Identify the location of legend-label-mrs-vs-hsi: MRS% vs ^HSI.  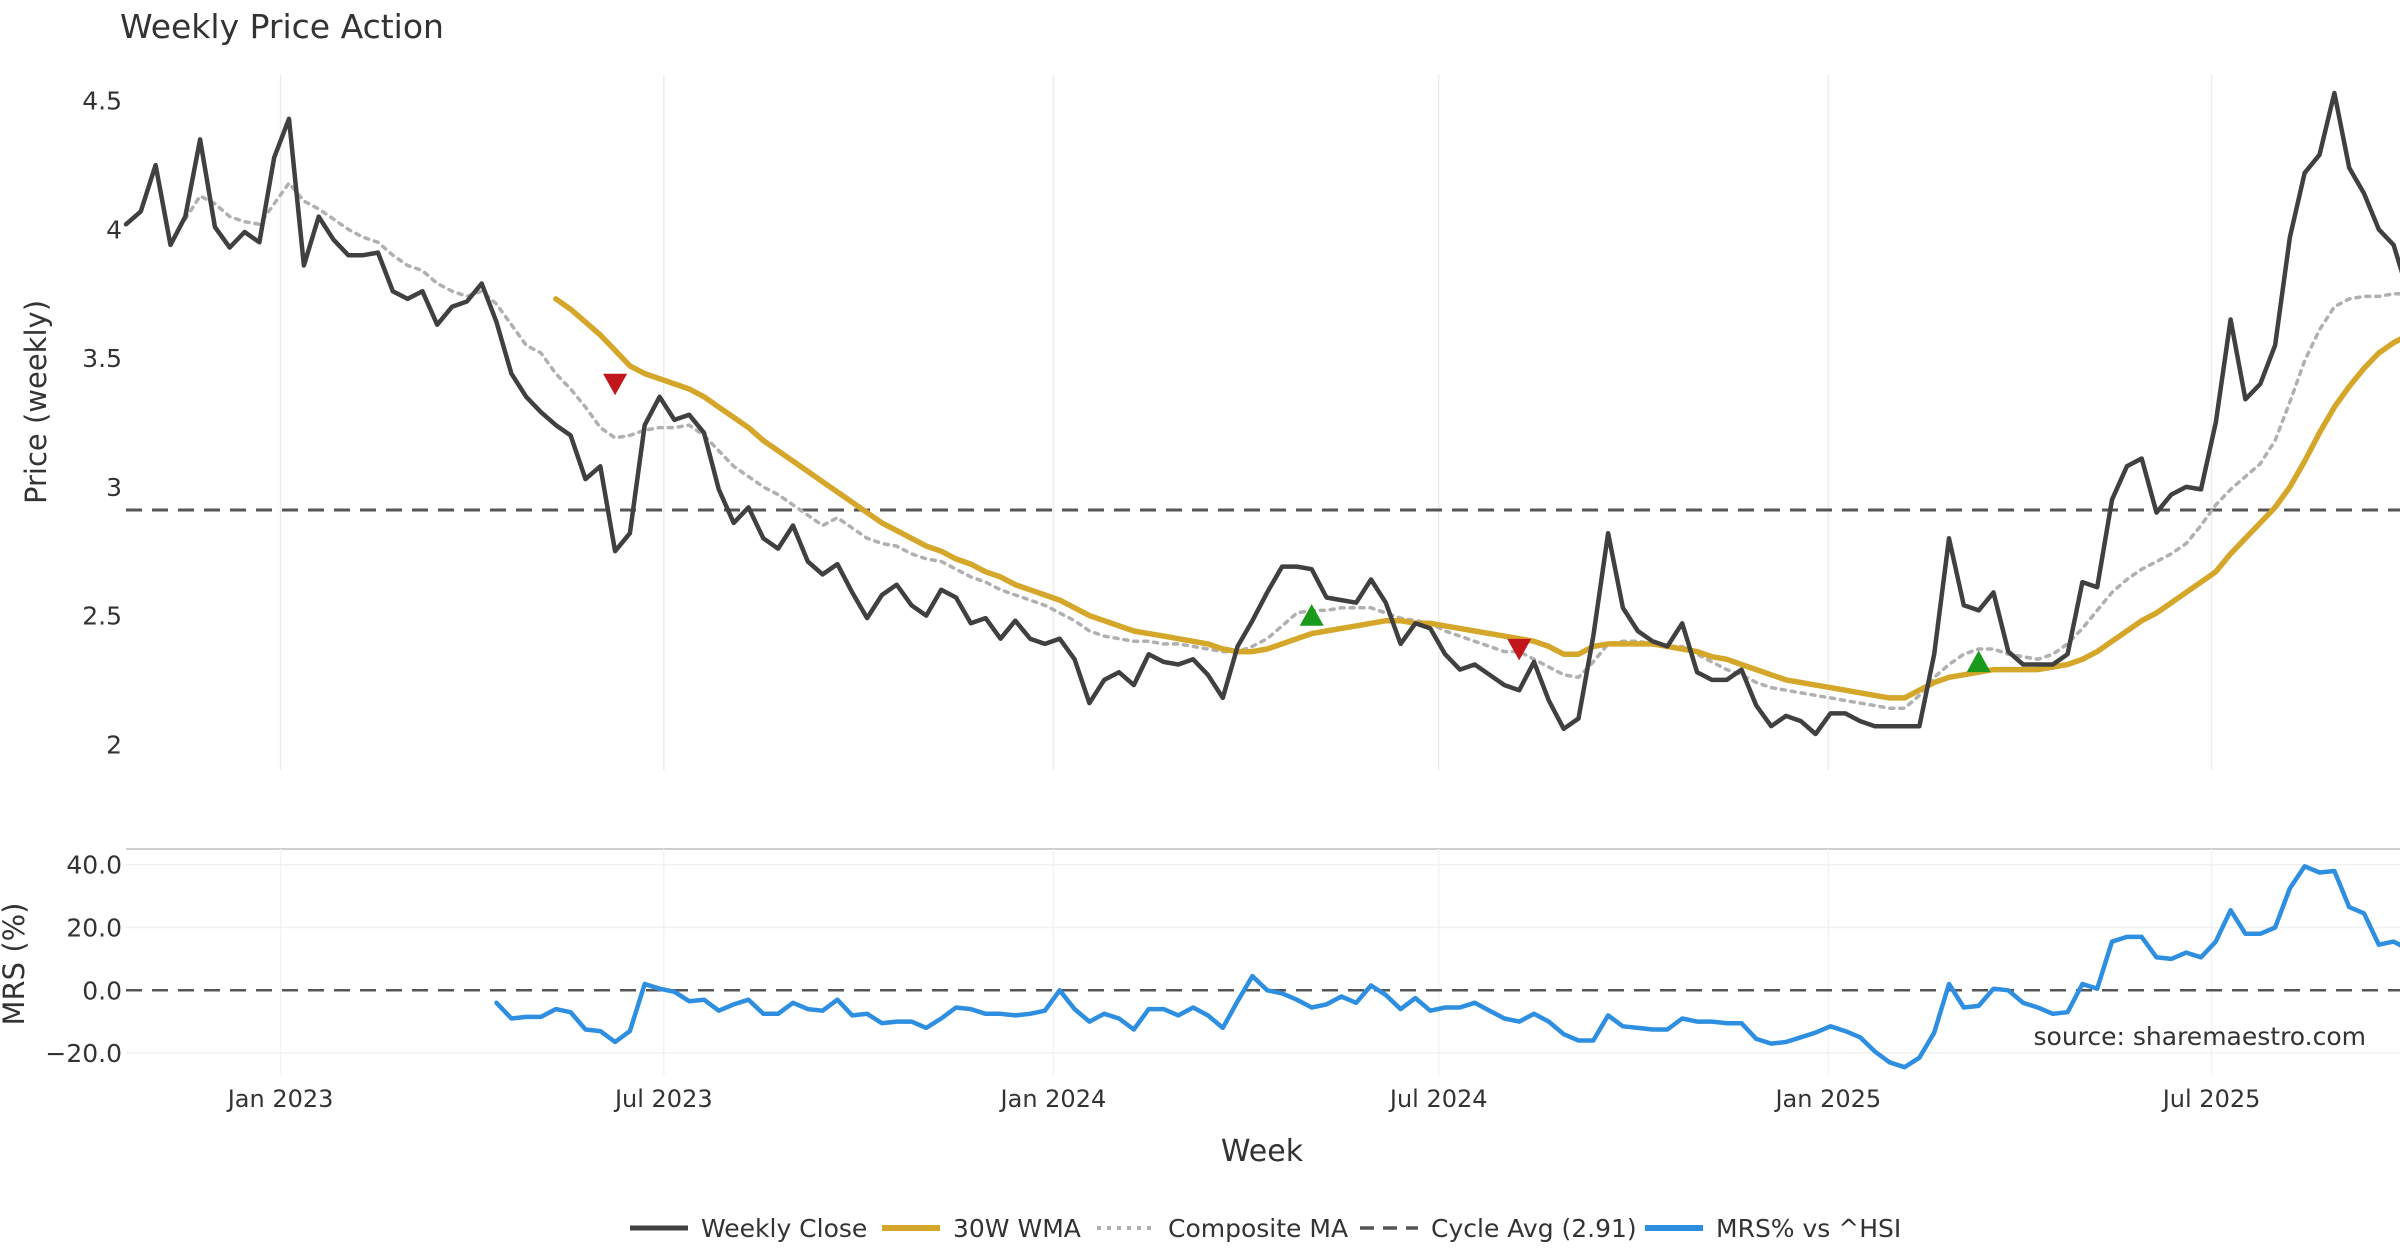
(1808, 1228).